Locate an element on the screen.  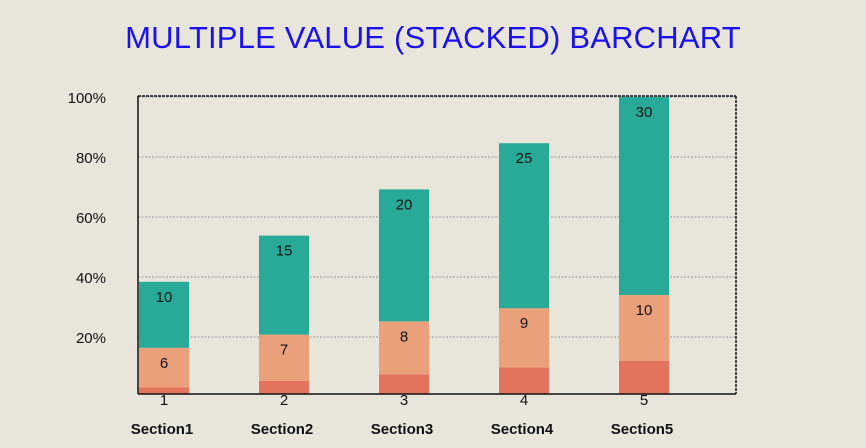
y-tick-label: 40% is located at coordinates (91, 278).